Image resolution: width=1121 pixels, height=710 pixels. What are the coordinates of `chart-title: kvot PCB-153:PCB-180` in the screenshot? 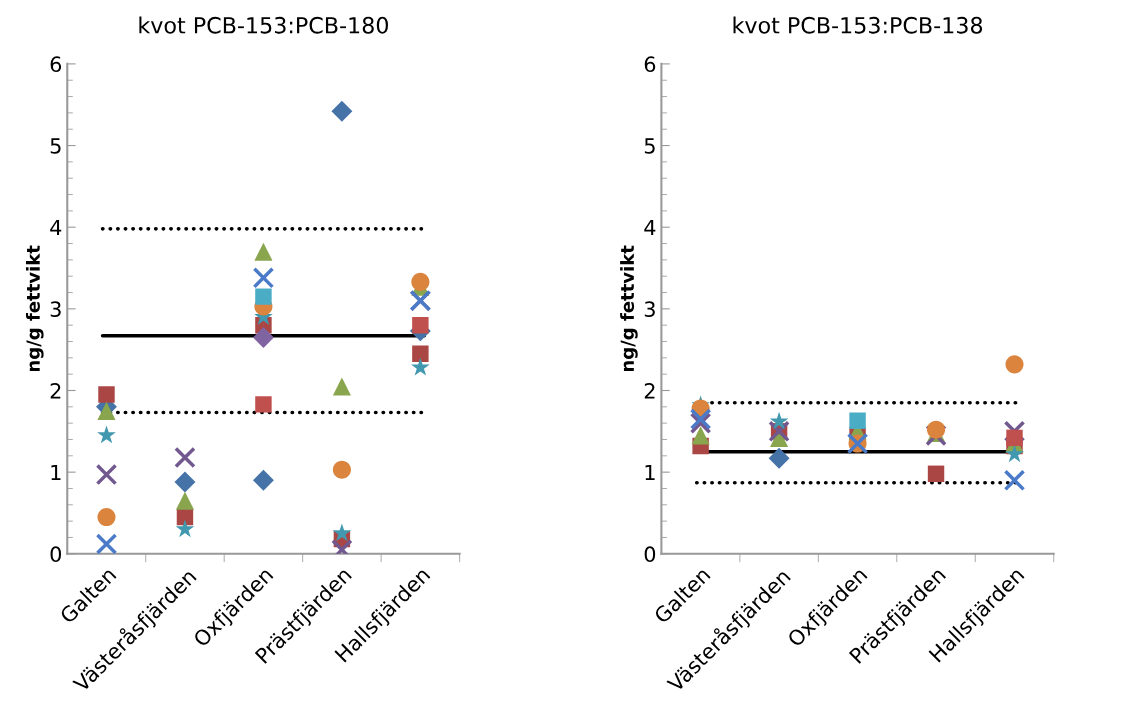 It's located at (263, 25).